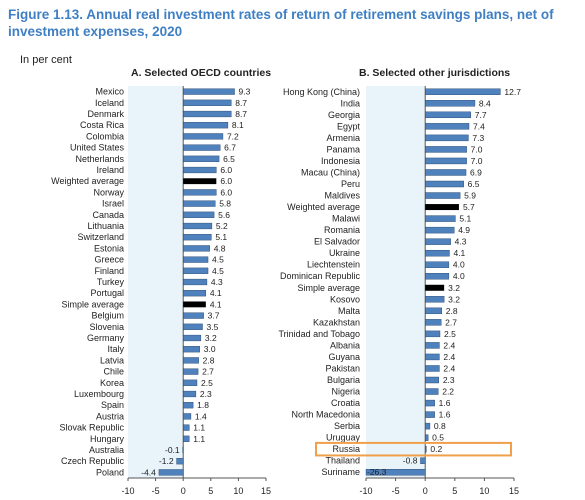  Describe the element at coordinates (349, 126) in the screenshot. I see `category-label: Egypt` at that location.